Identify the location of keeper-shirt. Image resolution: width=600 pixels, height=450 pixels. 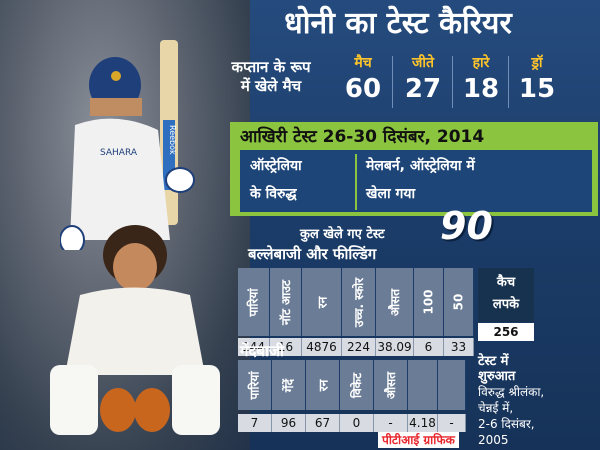
(135, 331).